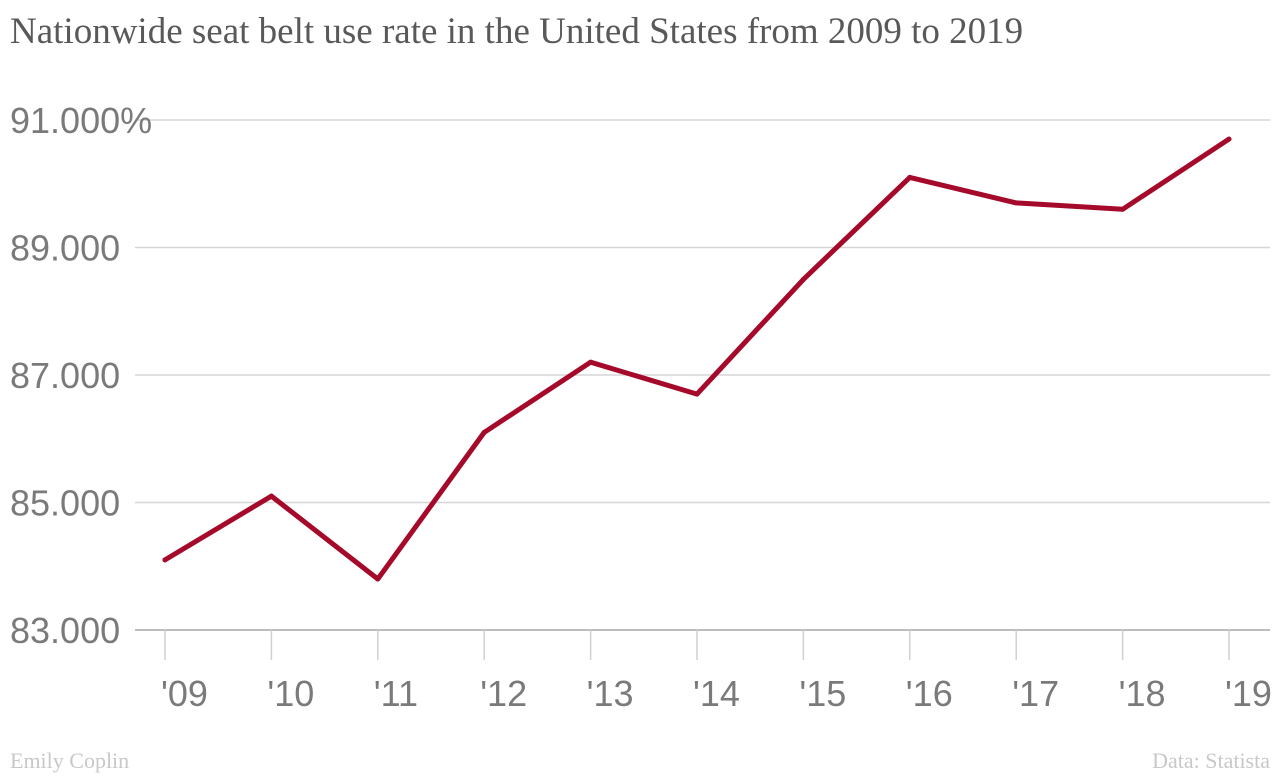  Describe the element at coordinates (610, 693) in the screenshot. I see `x-tick-label: '13` at that location.